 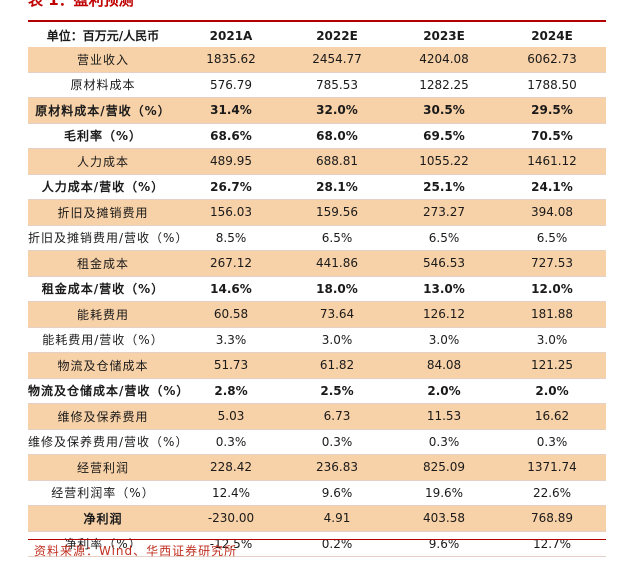 I want to click on cell: 576.79, so click(x=231, y=84).